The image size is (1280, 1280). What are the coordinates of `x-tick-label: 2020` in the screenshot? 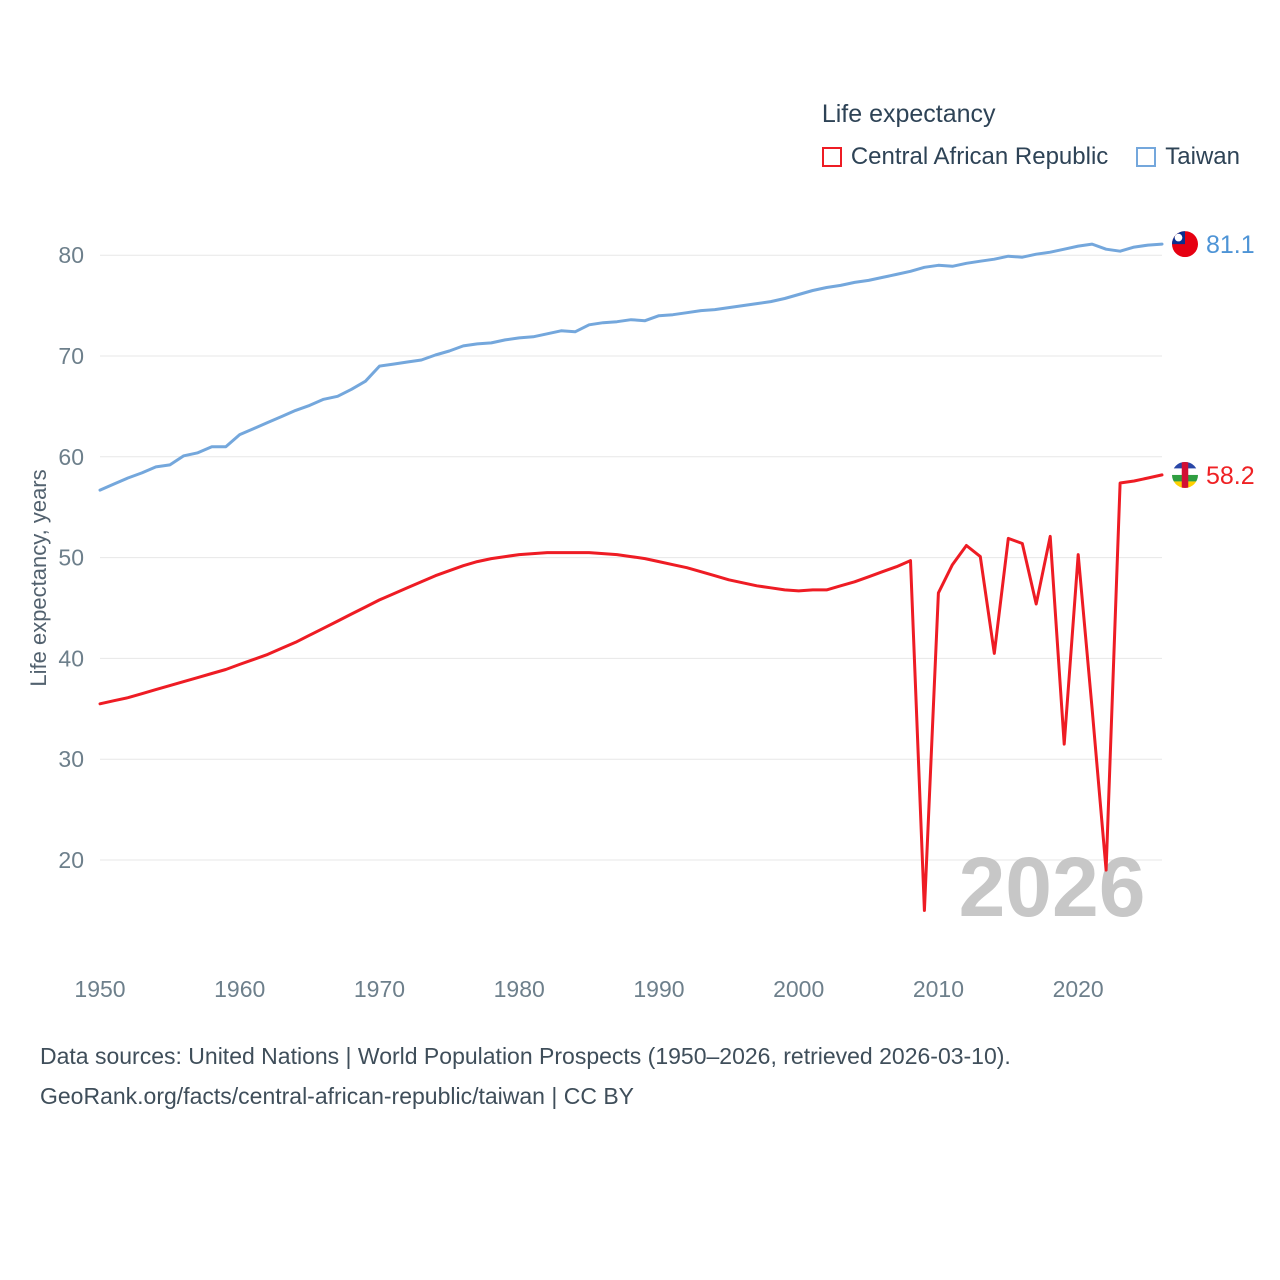 It's located at (1078, 989).